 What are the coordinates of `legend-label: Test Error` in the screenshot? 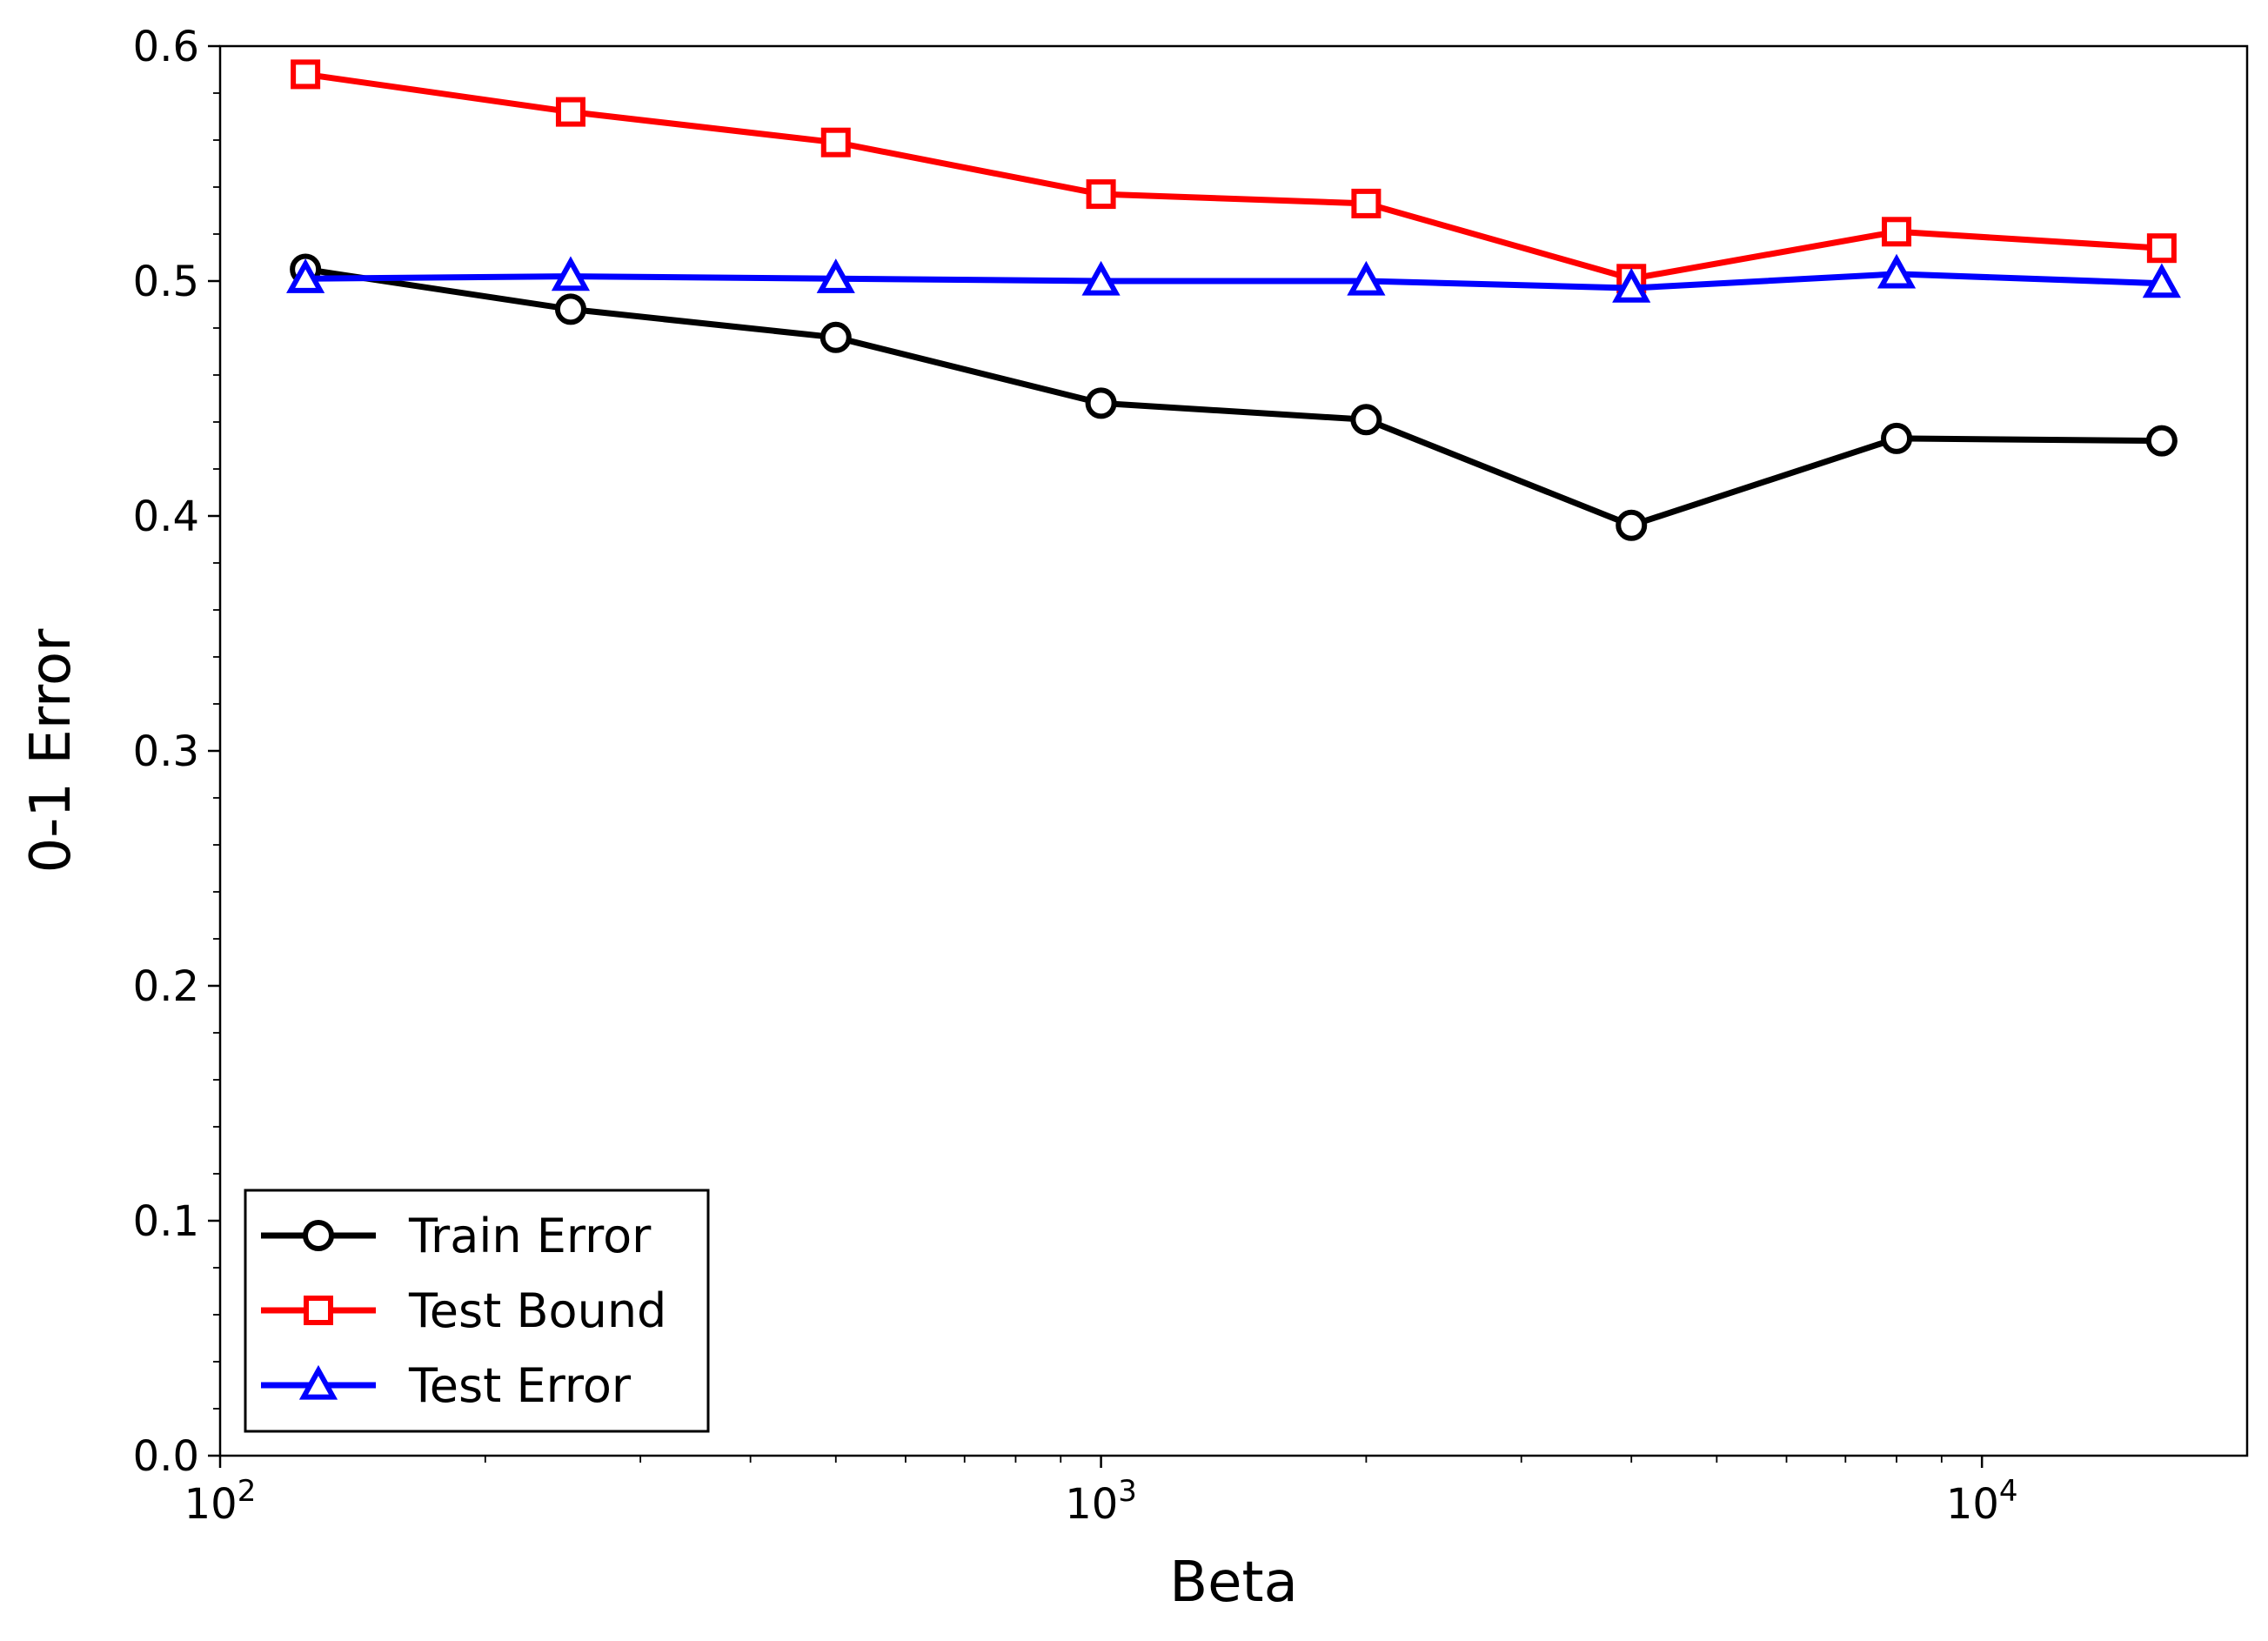 It's located at (520, 1385).